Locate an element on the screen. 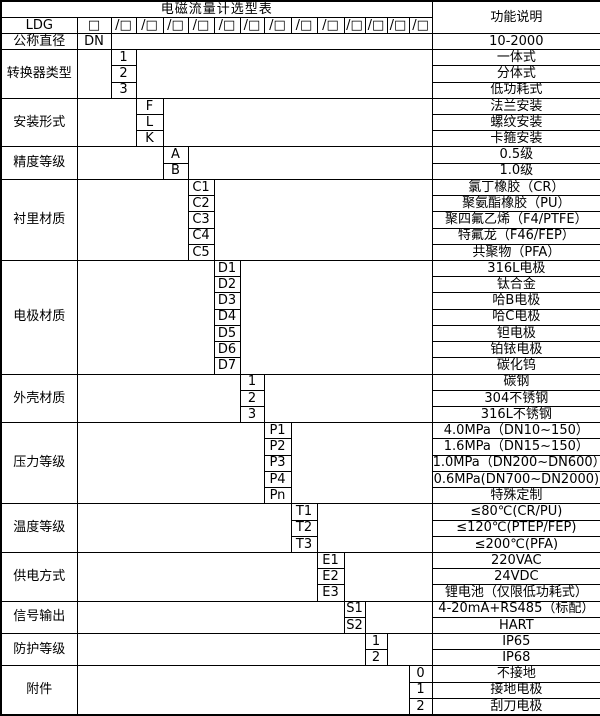 This screenshot has height=716, width=600. option-code-cell: S1 is located at coordinates (354, 609).